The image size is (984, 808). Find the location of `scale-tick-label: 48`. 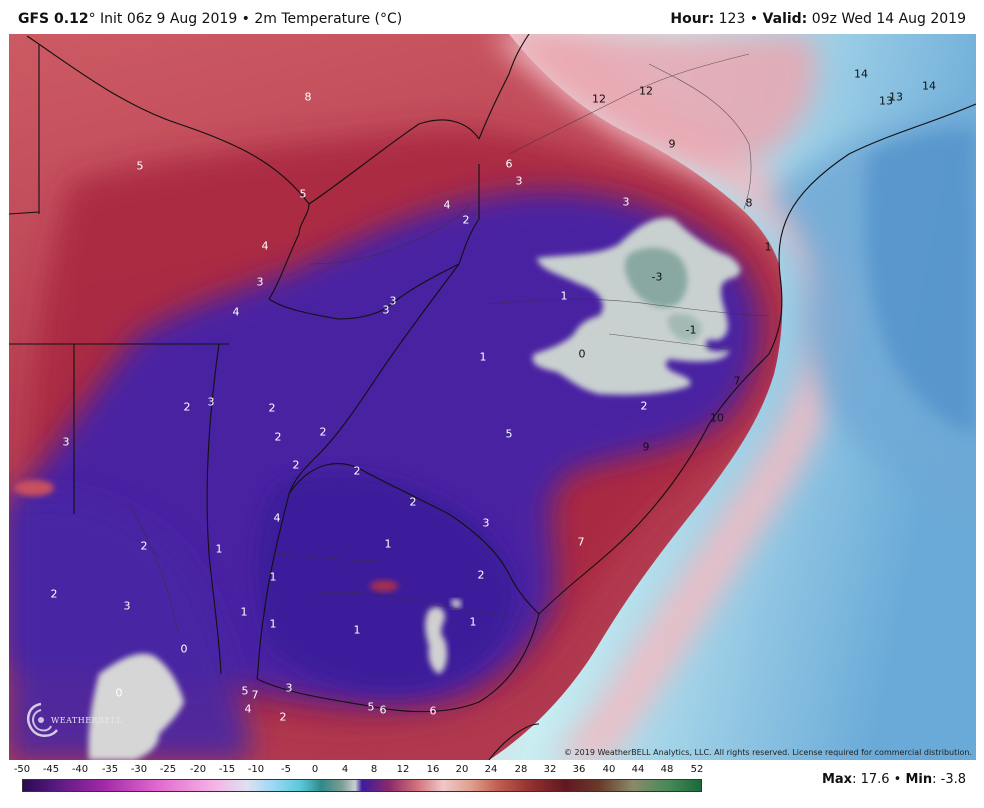

scale-tick-label: 48 is located at coordinates (667, 769).